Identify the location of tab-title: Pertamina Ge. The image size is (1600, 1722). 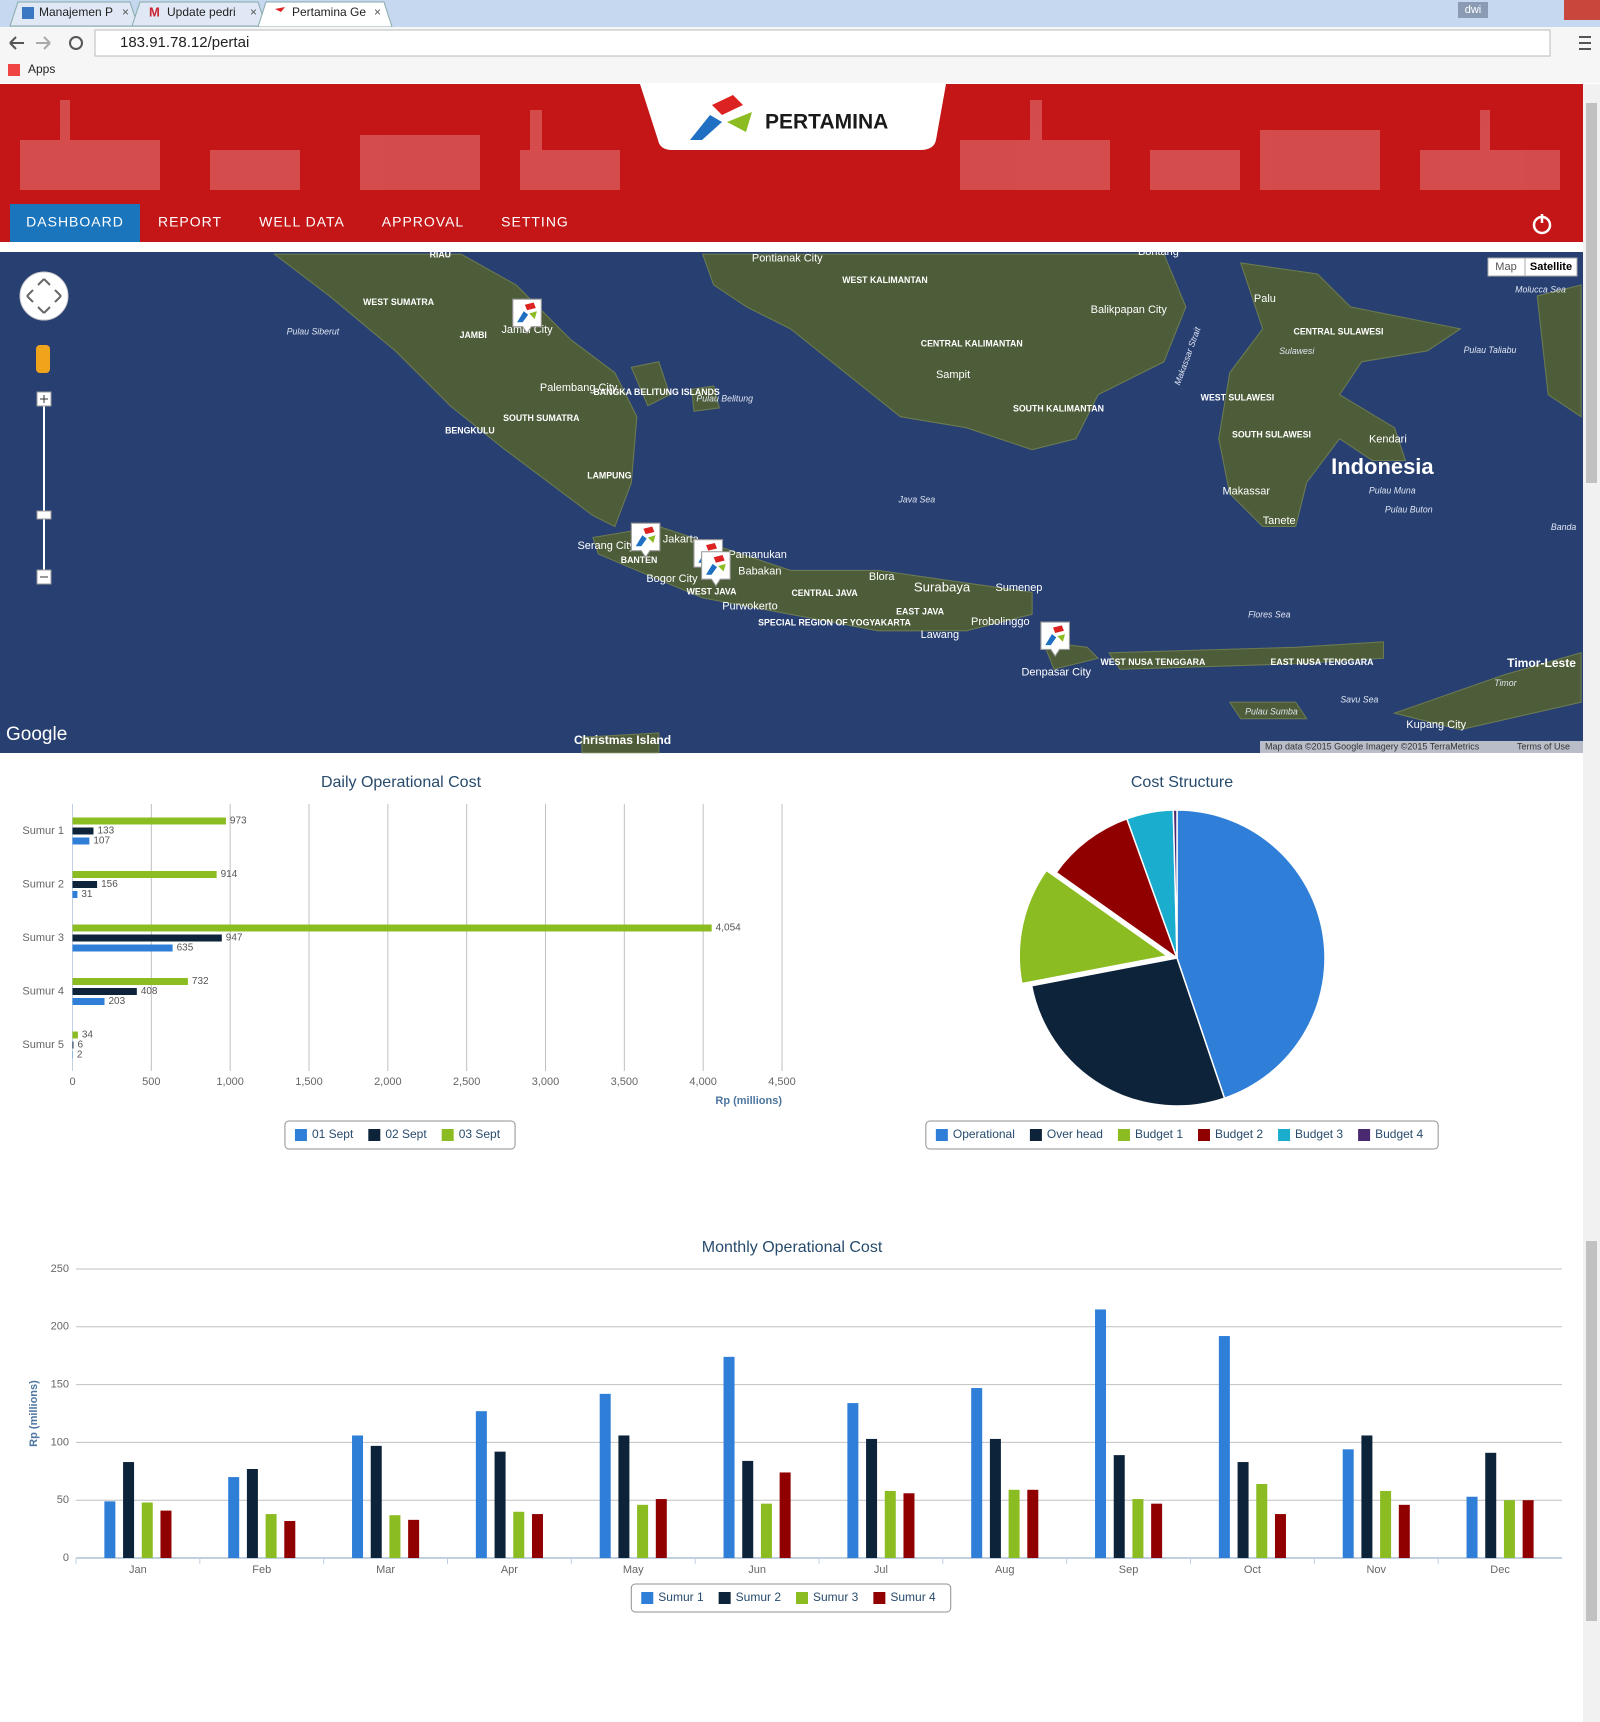
(329, 12).